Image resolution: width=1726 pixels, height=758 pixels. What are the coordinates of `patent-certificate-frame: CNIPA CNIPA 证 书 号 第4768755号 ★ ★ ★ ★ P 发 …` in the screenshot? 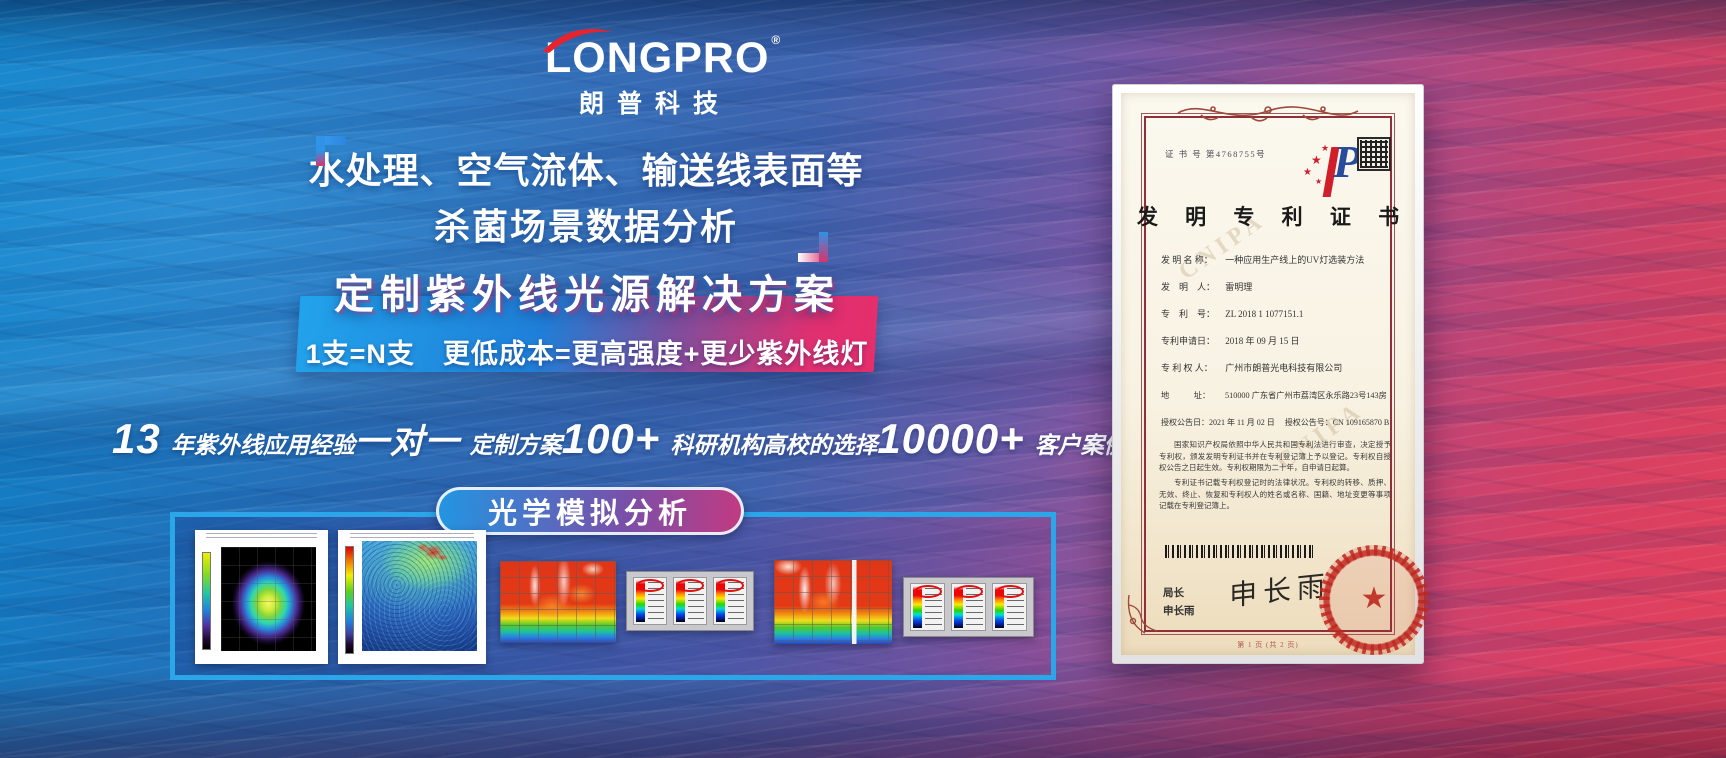 It's located at (1270, 374).